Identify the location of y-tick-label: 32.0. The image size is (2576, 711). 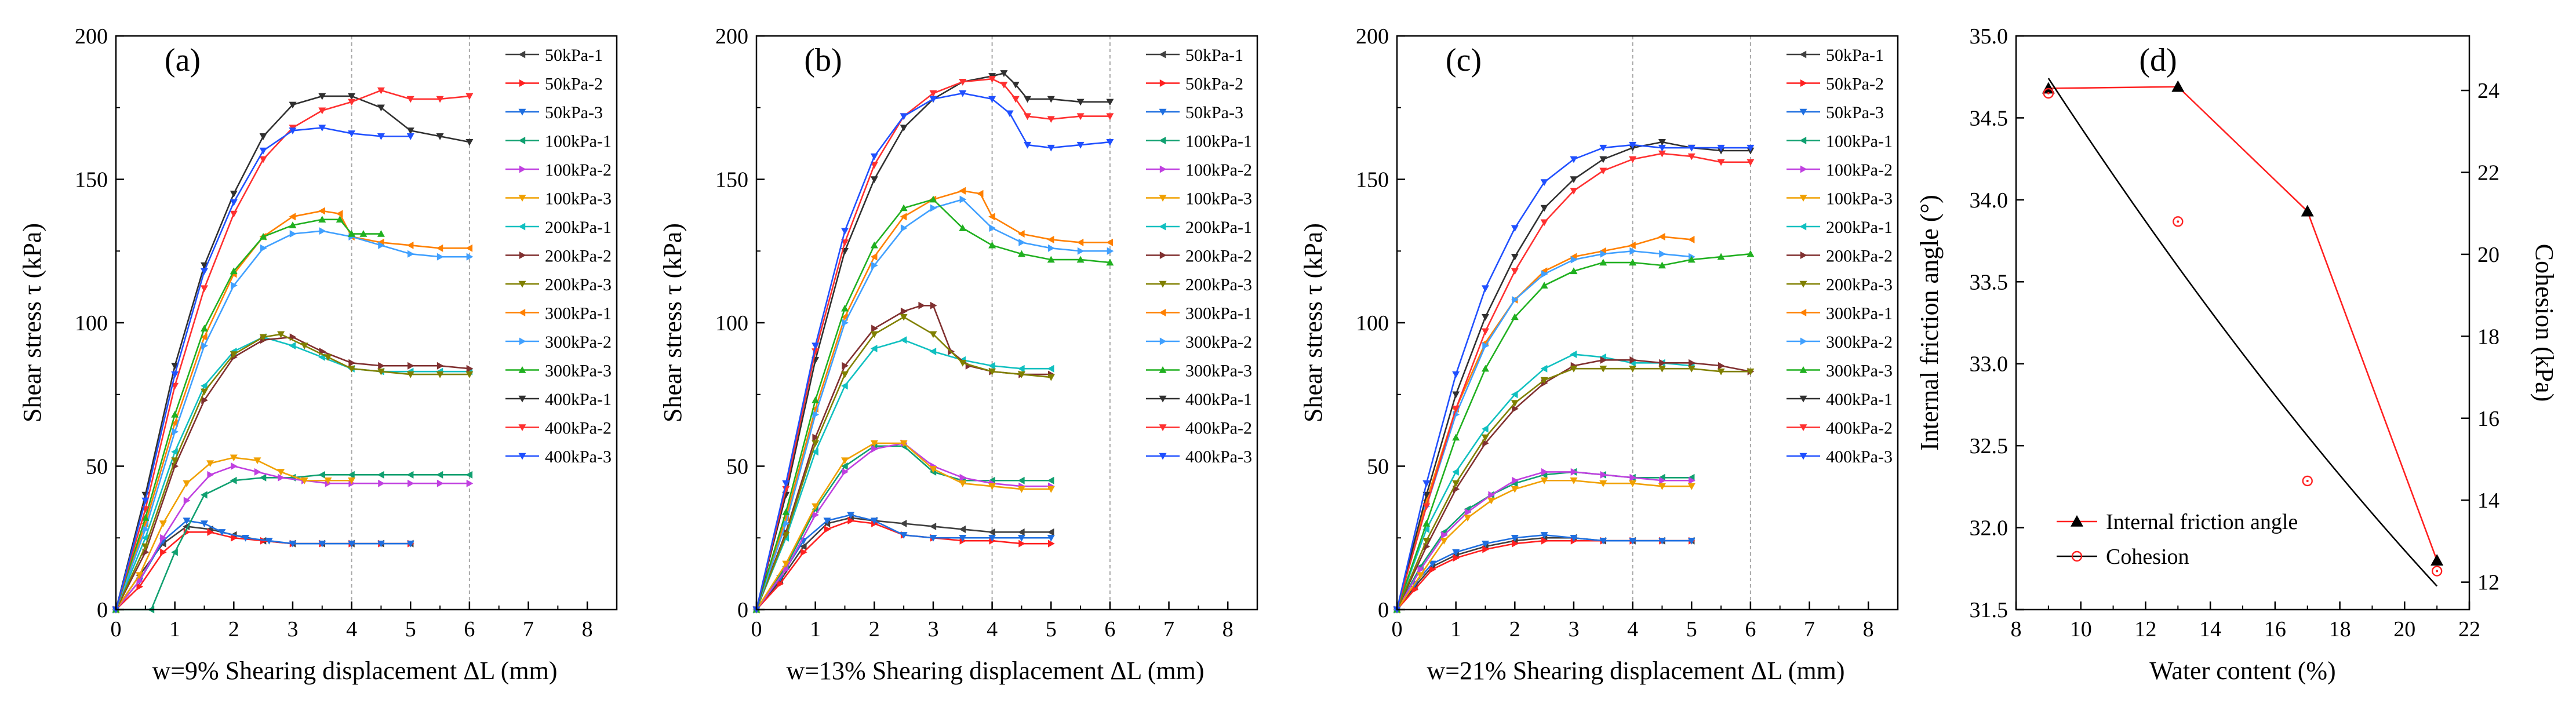
(1989, 528).